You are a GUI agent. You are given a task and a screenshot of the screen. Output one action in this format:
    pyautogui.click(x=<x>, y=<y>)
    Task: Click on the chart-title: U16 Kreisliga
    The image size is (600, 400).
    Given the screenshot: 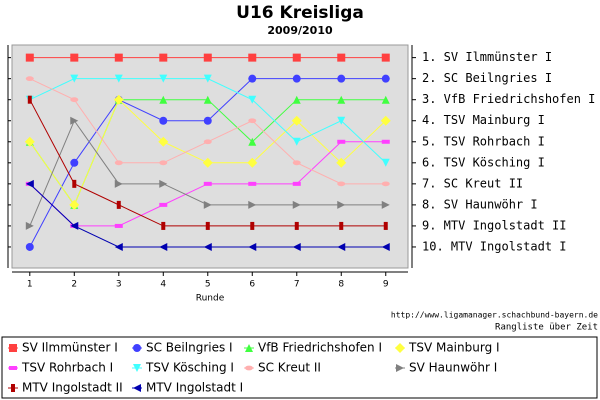 What is the action you would take?
    pyautogui.click(x=300, y=13)
    